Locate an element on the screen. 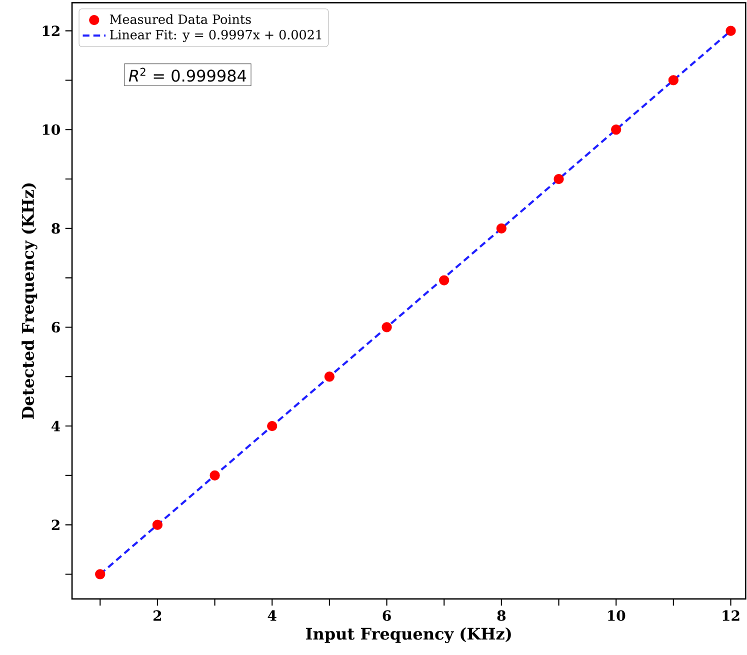  y-tick-label: 4 is located at coordinates (55, 426).